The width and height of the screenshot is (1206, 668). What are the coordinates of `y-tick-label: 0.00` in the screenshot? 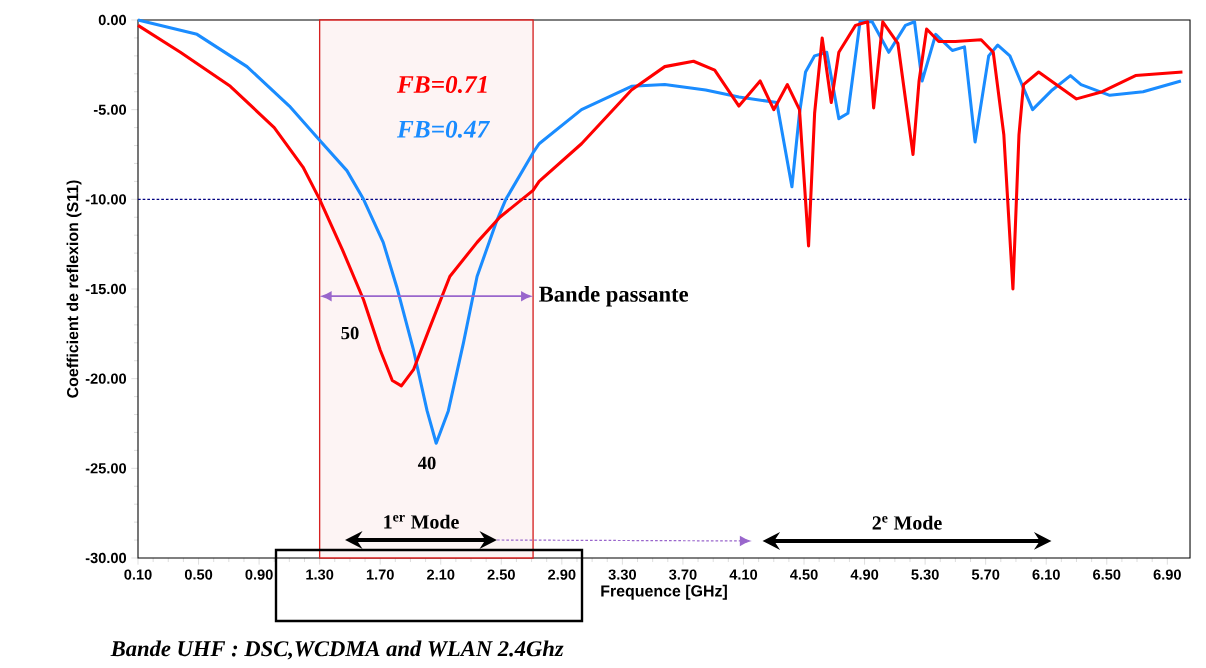 It's located at (112, 20).